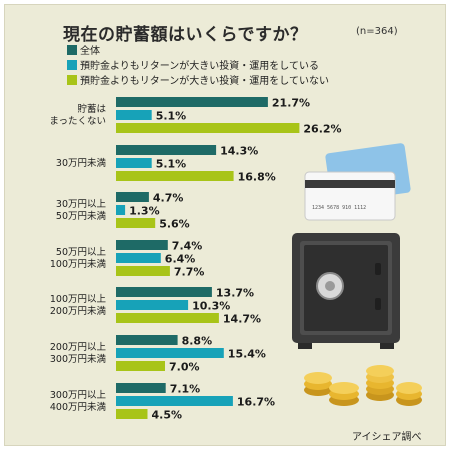 This screenshot has width=450, height=450. What do you see at coordinates (291, 103) in the screenshot?
I see `data-label: 21.7%` at bounding box center [291, 103].